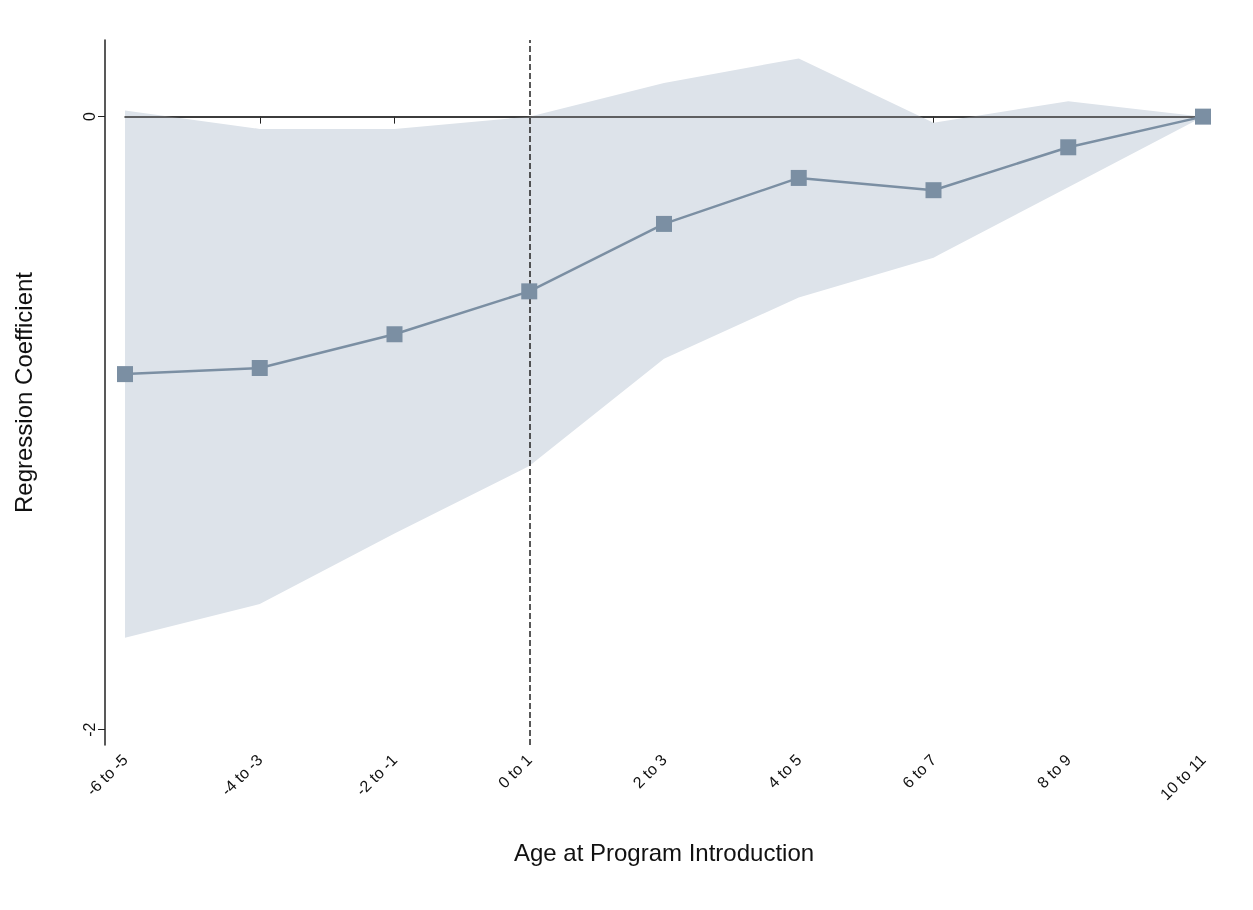 This screenshot has width=1253, height=910. What do you see at coordinates (376, 774) in the screenshot?
I see `x-tick-label: -2 to -1` at bounding box center [376, 774].